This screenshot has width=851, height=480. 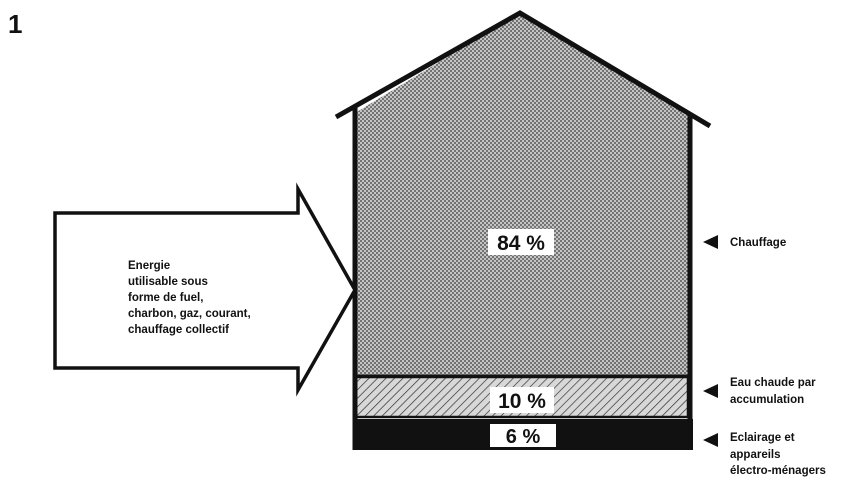 I want to click on heating-label: Chauffage, so click(x=758, y=243).